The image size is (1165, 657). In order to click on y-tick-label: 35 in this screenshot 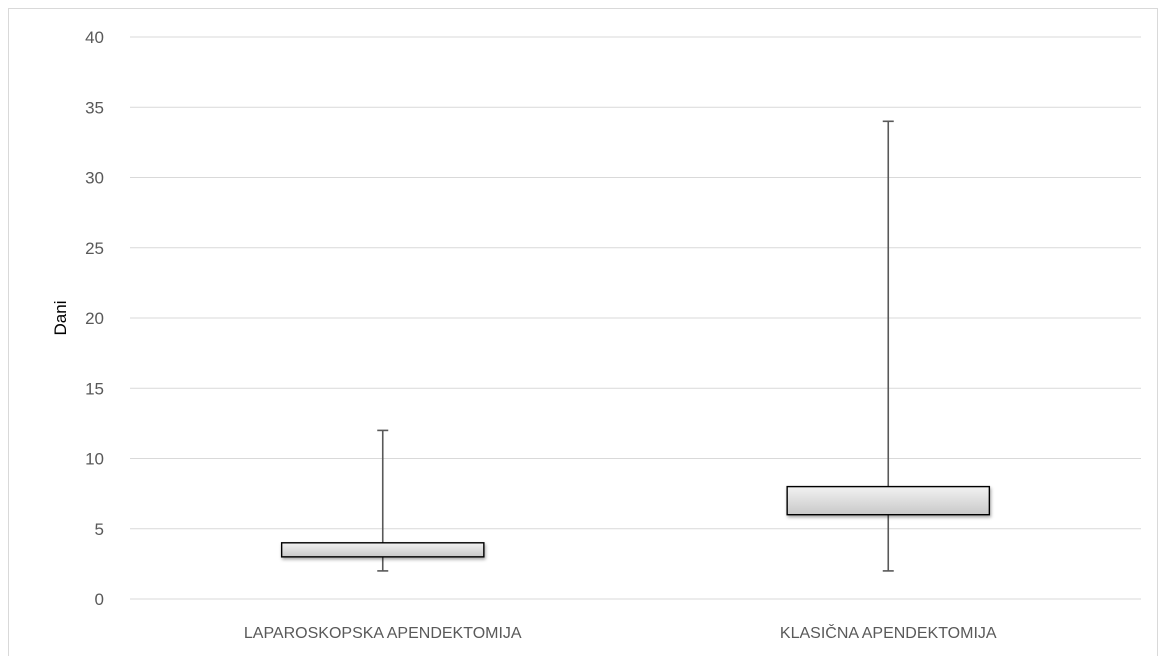, I will do `click(94, 107)`.